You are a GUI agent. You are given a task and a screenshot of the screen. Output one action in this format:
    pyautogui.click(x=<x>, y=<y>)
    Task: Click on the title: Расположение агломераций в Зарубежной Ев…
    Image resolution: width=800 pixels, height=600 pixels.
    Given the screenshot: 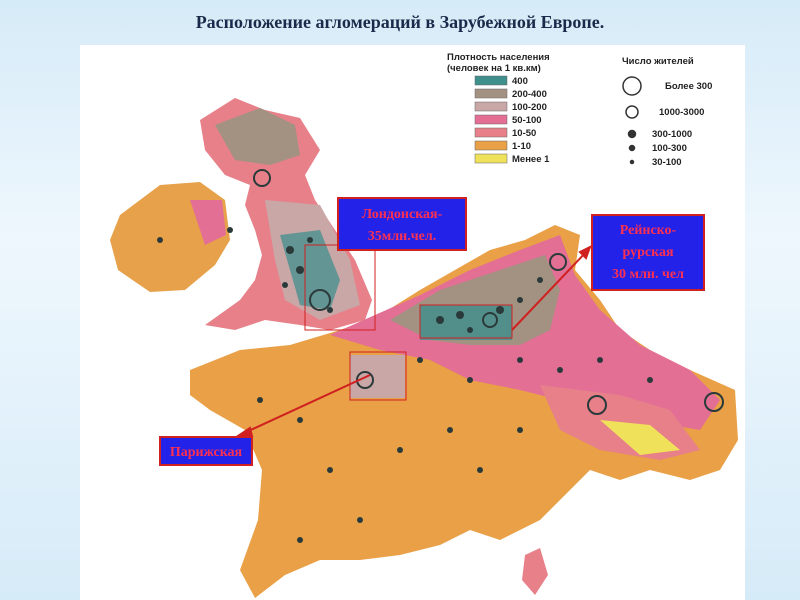 What is the action you would take?
    pyautogui.click(x=400, y=22)
    